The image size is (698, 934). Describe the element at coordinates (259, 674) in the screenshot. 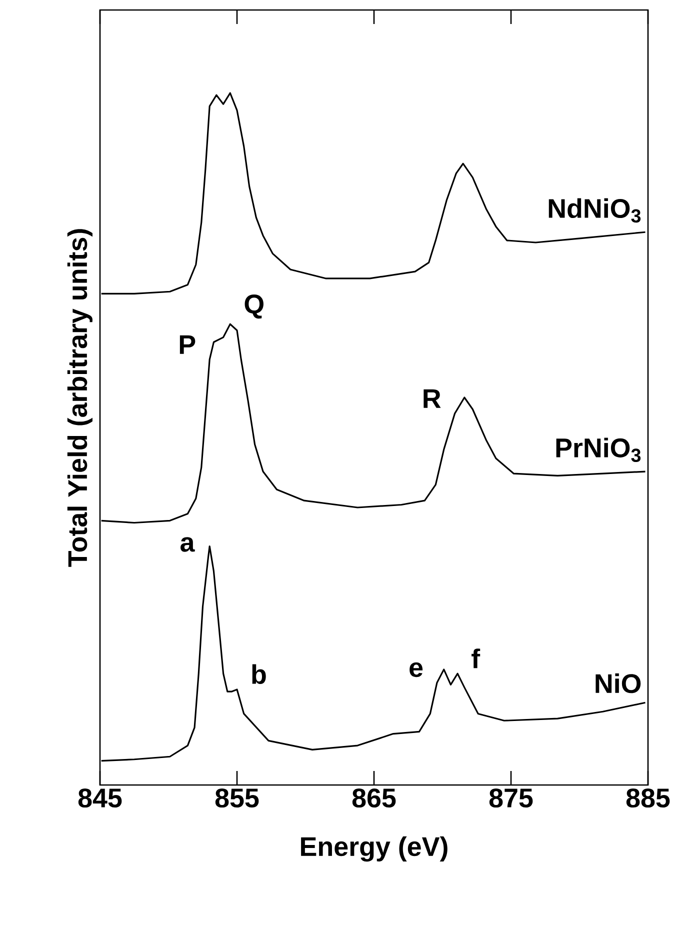

I see `annotation: b` at that location.